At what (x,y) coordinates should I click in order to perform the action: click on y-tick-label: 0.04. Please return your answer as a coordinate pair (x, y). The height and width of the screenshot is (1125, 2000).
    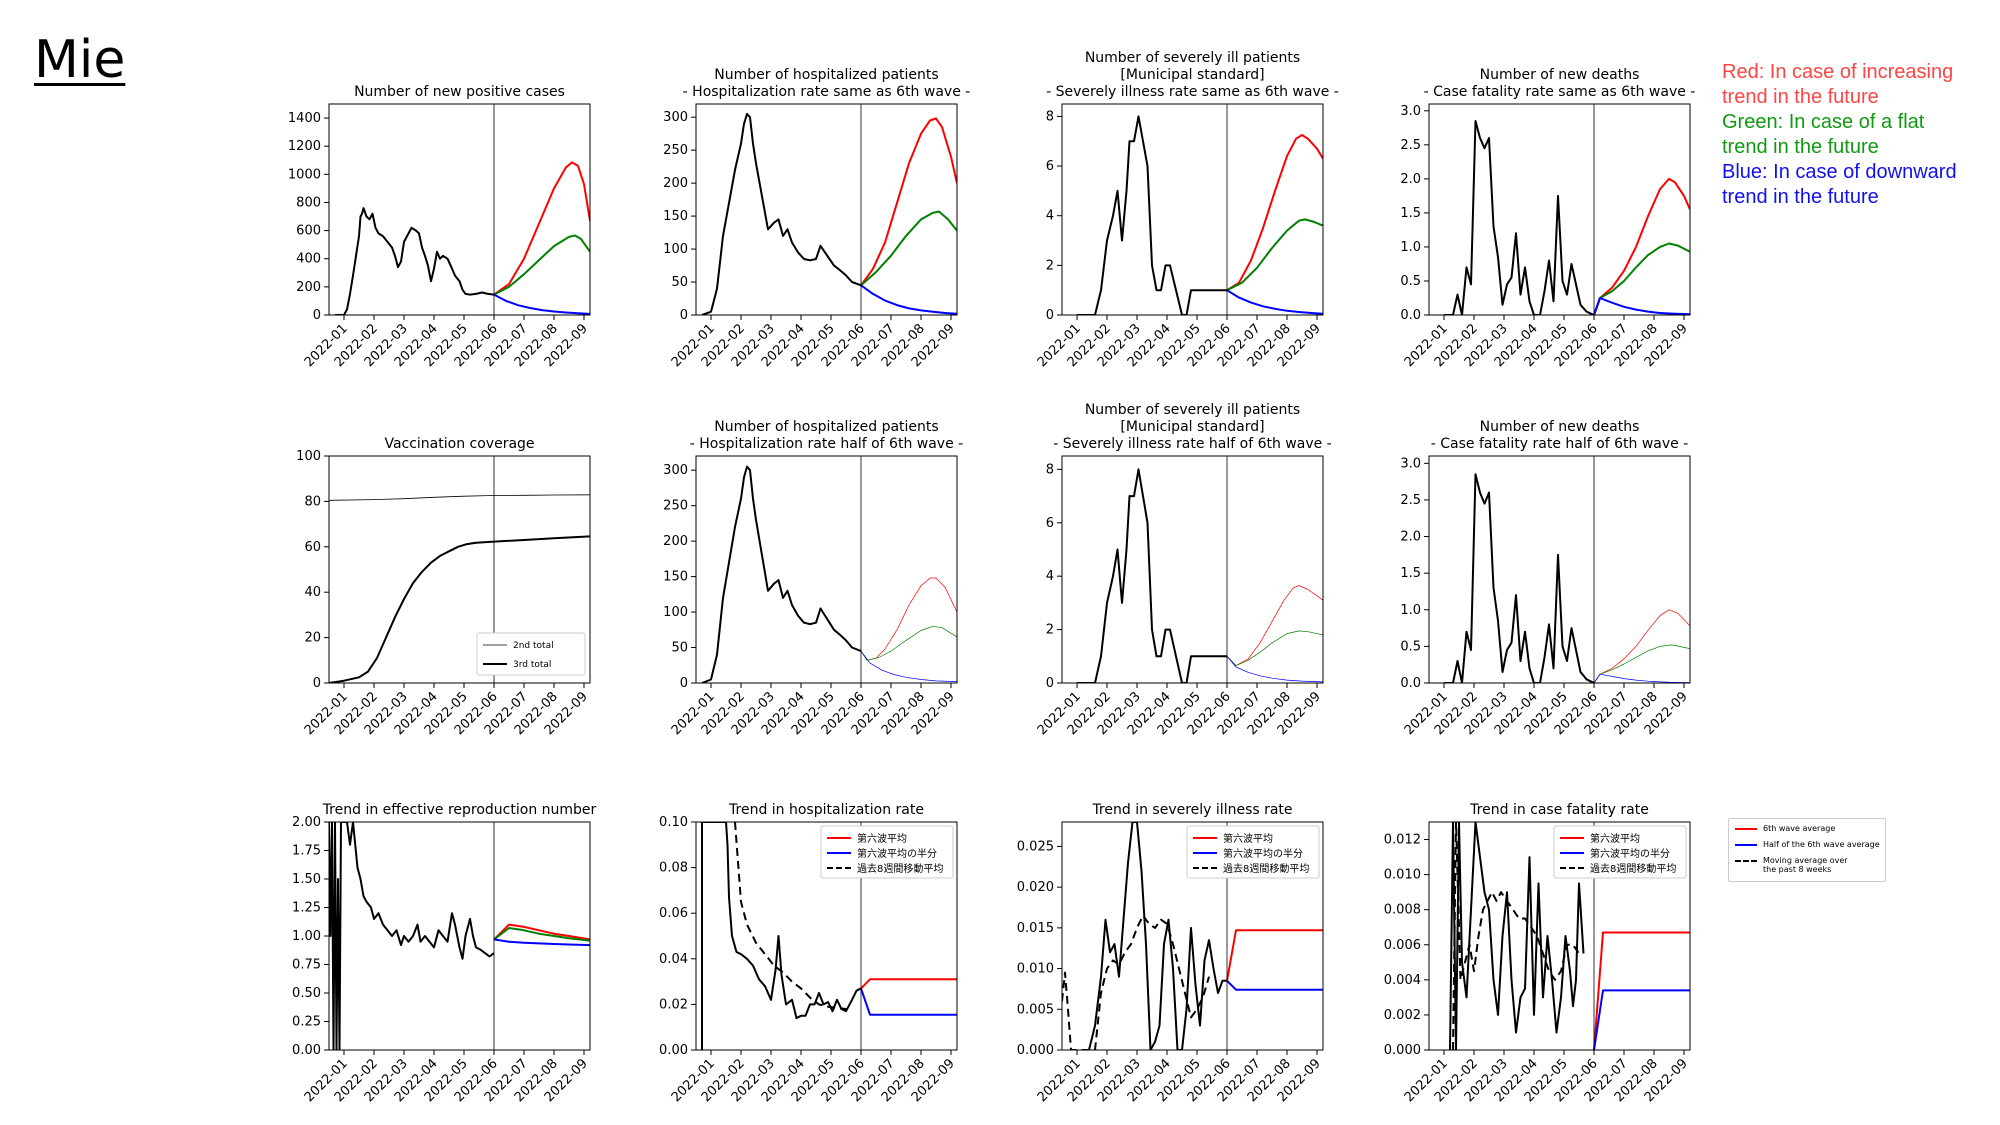
    Looking at the image, I should click on (673, 959).